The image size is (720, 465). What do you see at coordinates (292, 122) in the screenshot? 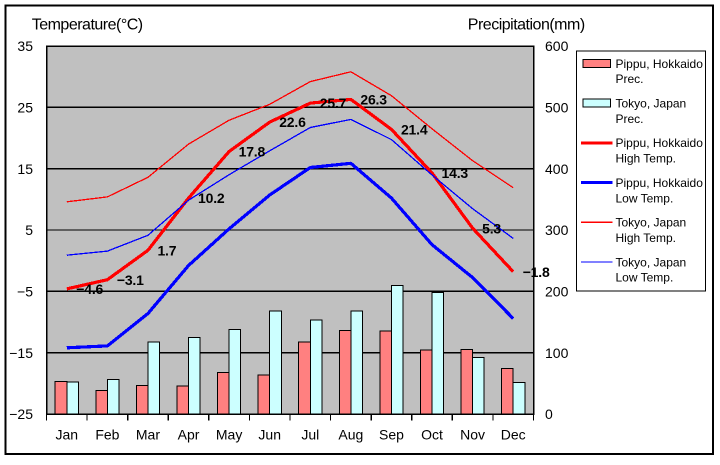
I see `svg-text: 22.6` at bounding box center [292, 122].